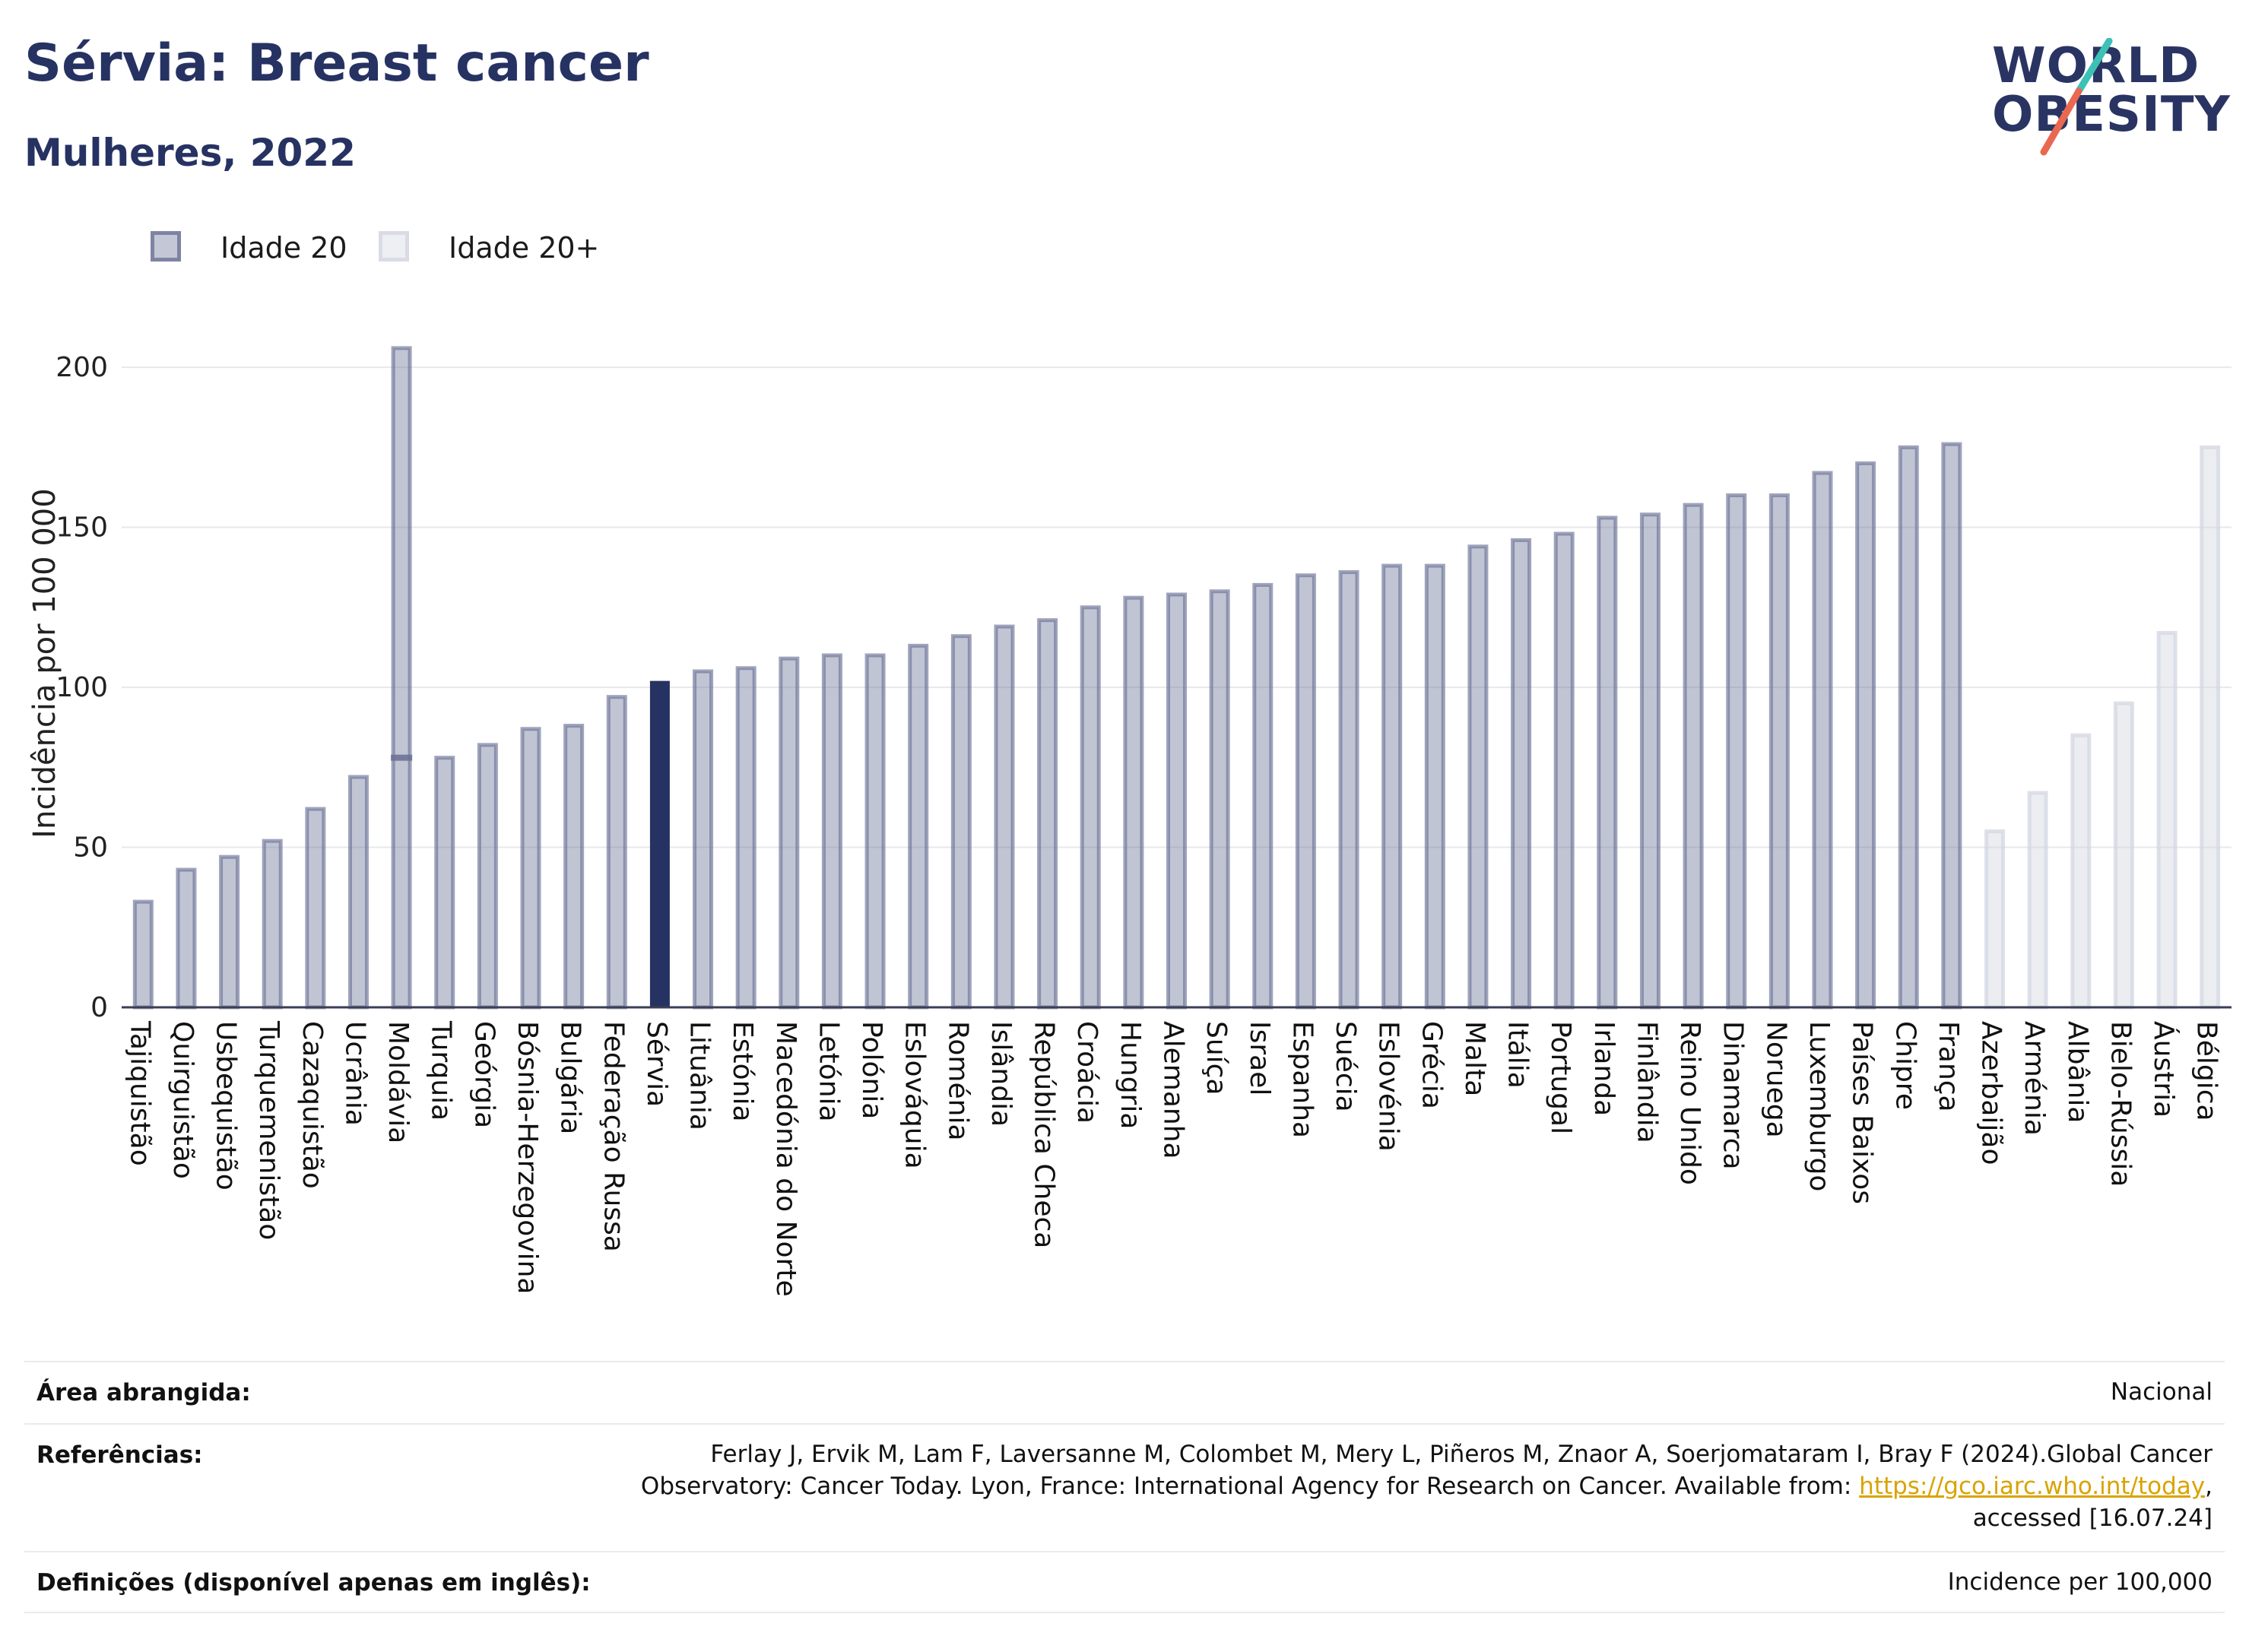 The height and width of the screenshot is (1652, 2249). Describe the element at coordinates (2032, 1486) in the screenshot. I see `references-link: https://gco.iarc.who.int/today` at that location.